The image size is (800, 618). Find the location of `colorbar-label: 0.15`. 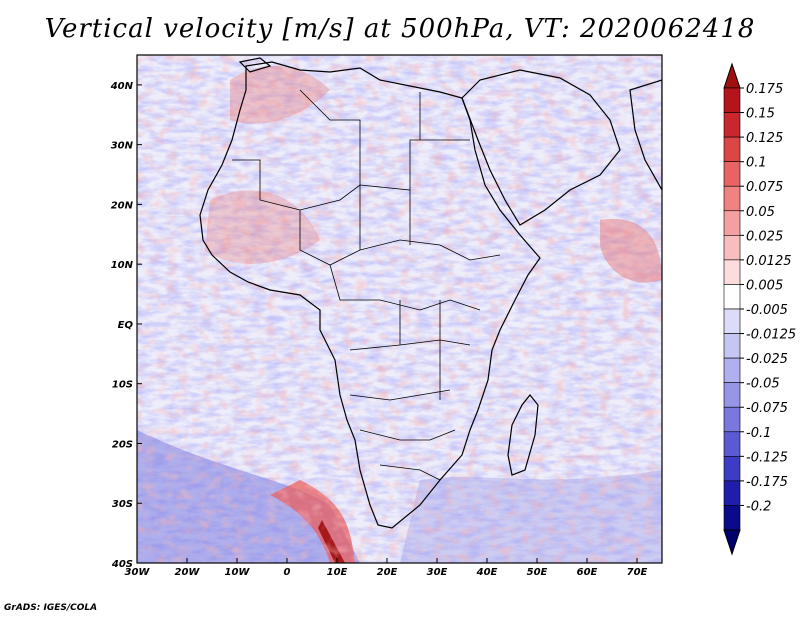

colorbar-label: 0.15 is located at coordinates (760, 114).